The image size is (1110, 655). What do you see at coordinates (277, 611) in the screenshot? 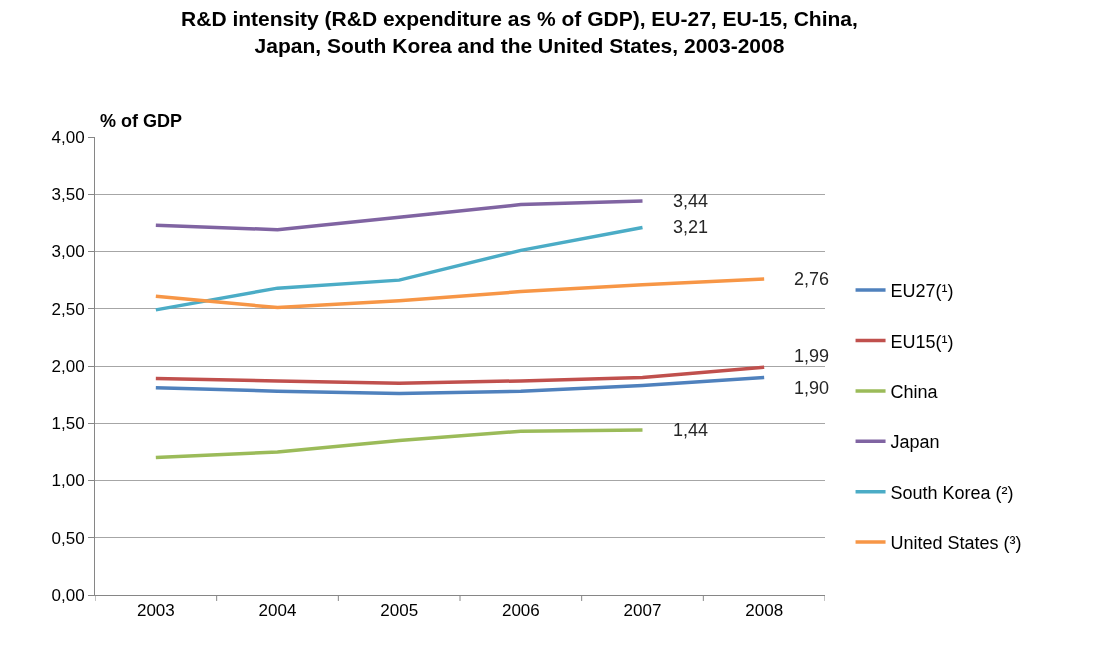
I see `x-tick-label: 2004` at bounding box center [277, 611].